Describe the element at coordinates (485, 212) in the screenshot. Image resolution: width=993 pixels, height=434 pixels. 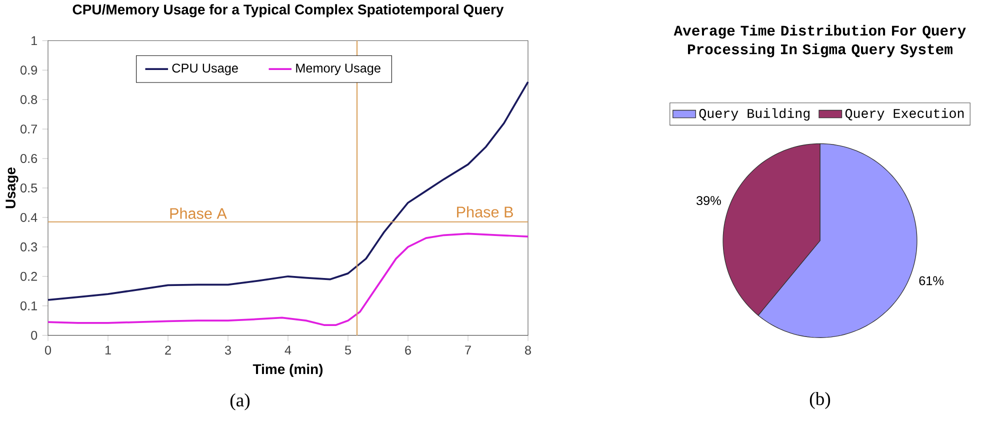
I see `annotation: Phase B` at that location.